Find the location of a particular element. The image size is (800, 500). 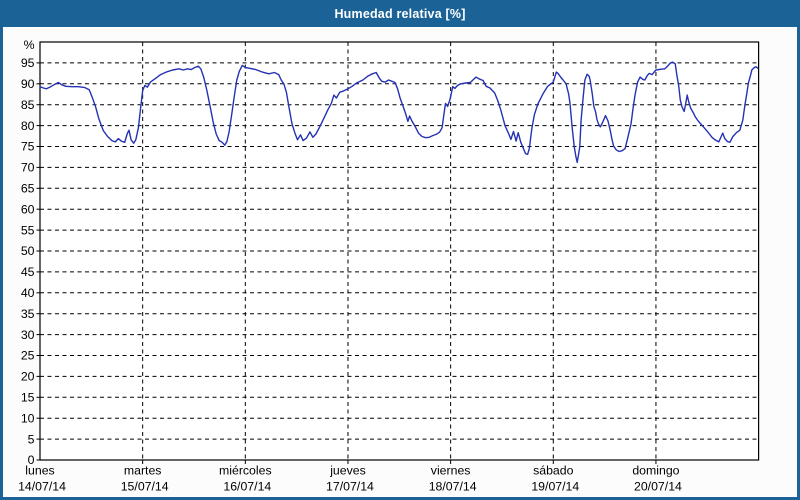

day-name-label: miércoles is located at coordinates (245, 471).